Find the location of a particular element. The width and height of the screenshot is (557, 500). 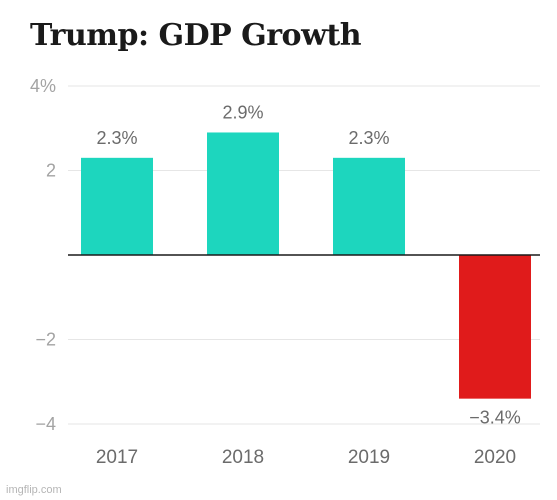

x-tick-label: 2017 is located at coordinates (117, 457).